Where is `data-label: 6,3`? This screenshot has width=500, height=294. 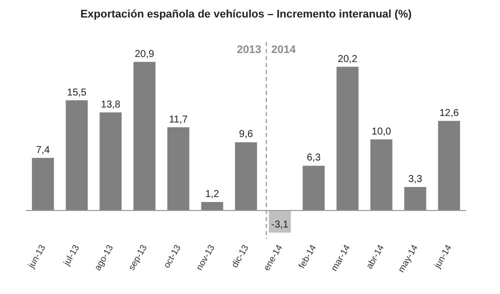
data-label: 6,3 is located at coordinates (314, 158).